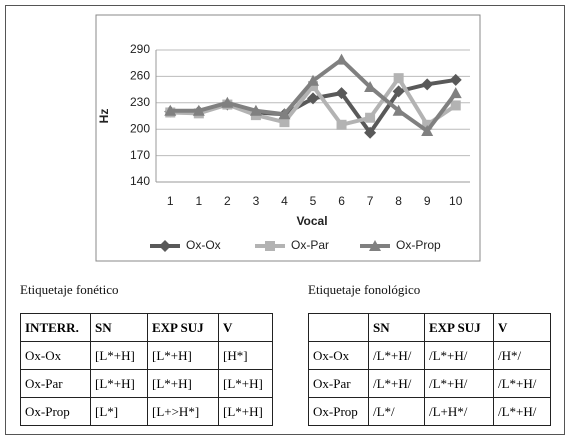 This screenshot has height=440, width=576. What do you see at coordinates (398, 201) in the screenshot?
I see `x-tick-label: 8` at bounding box center [398, 201].